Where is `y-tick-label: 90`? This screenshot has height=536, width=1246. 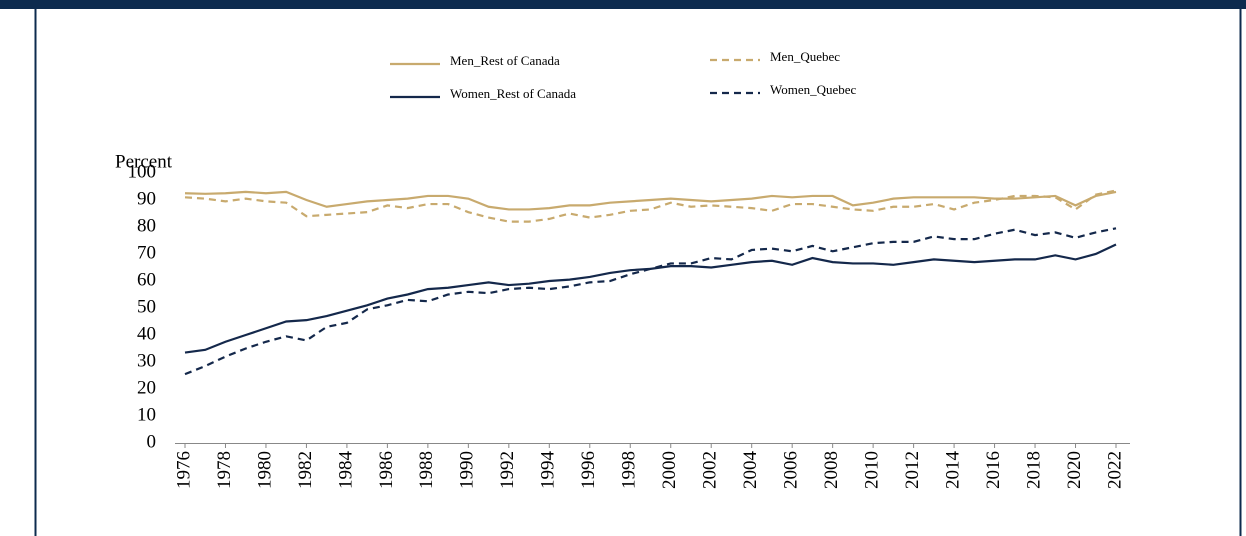 y-tick-label: 90 is located at coordinates (146, 198).